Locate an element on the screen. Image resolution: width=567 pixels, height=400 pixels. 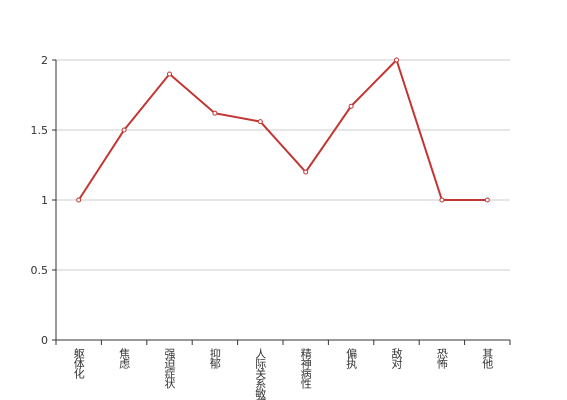
x-tick-label: 躯体化 is located at coordinates (78, 364).